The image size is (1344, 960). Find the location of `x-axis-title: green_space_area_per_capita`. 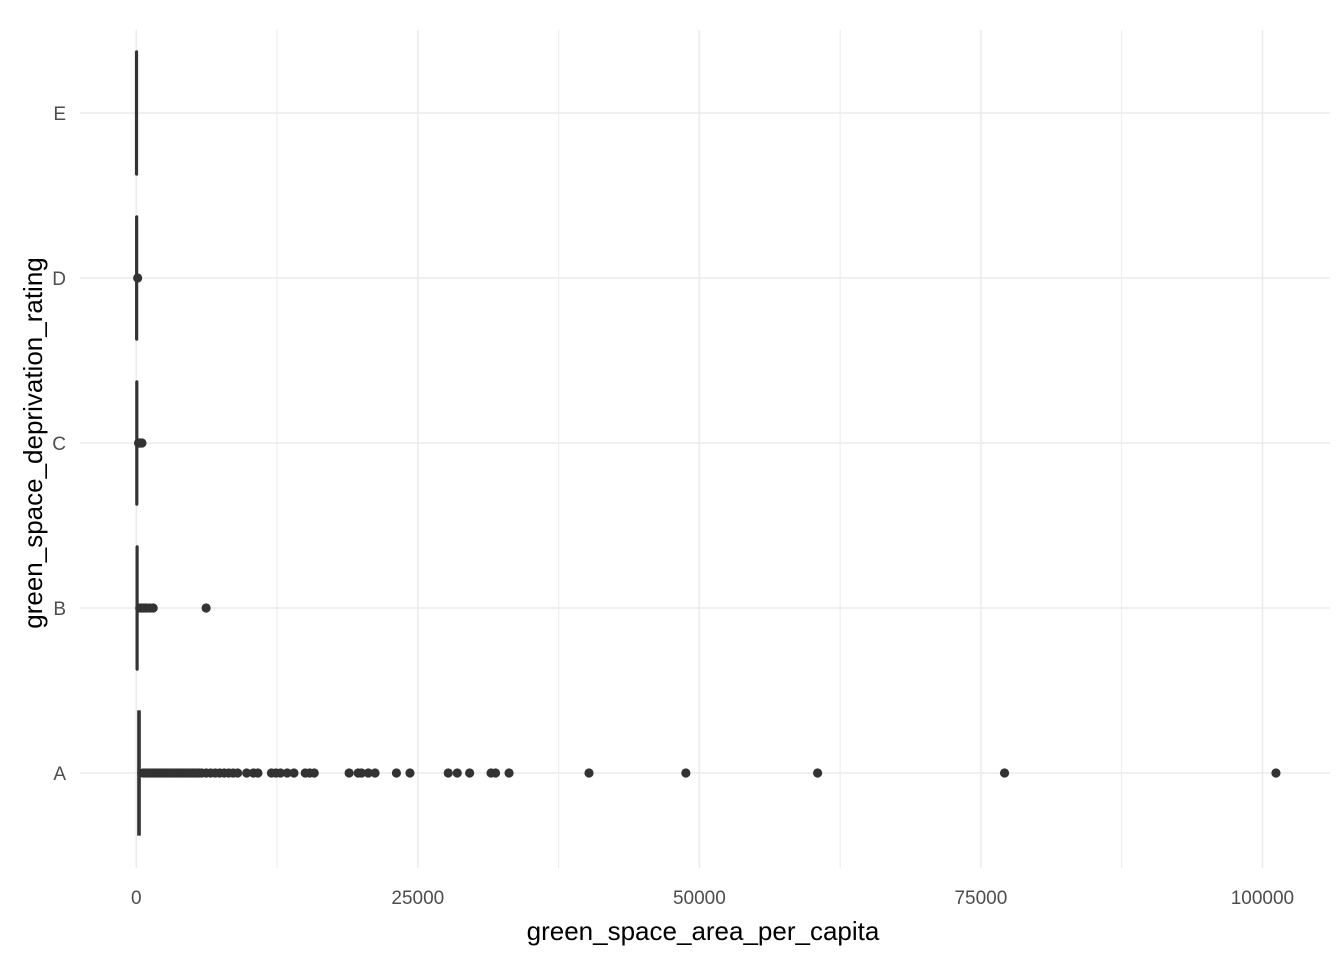

x-axis-title: green_space_area_per_capita is located at coordinates (703, 931).